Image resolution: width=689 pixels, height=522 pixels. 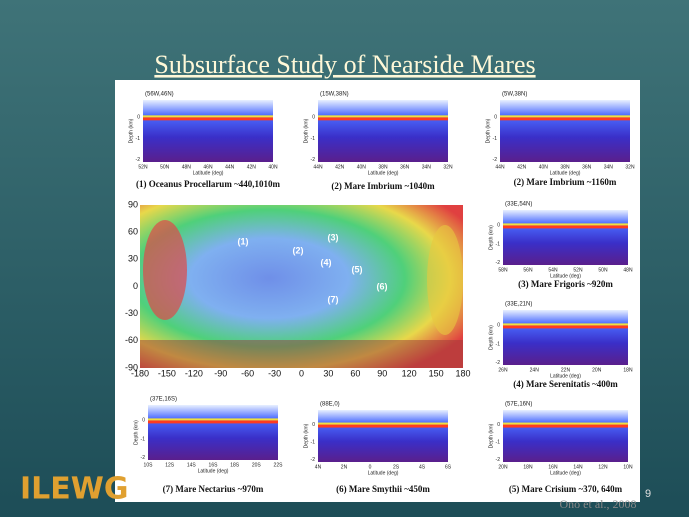 What do you see at coordinates (318, 467) in the screenshot?
I see `x-tick-label: 4N` at bounding box center [318, 467].